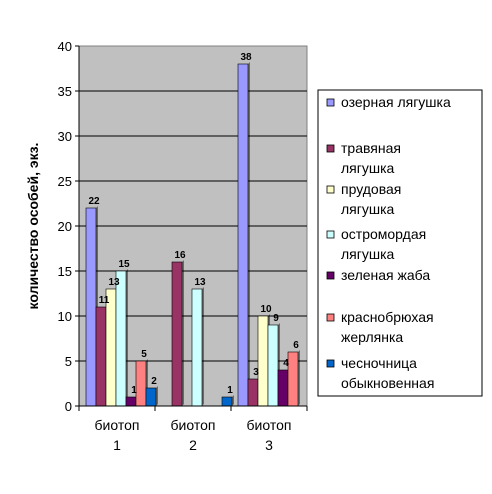 This screenshot has height=494, width=492. Describe the element at coordinates (387, 317) in the screenshot. I see `legend-label: краснобрюхая` at that location.